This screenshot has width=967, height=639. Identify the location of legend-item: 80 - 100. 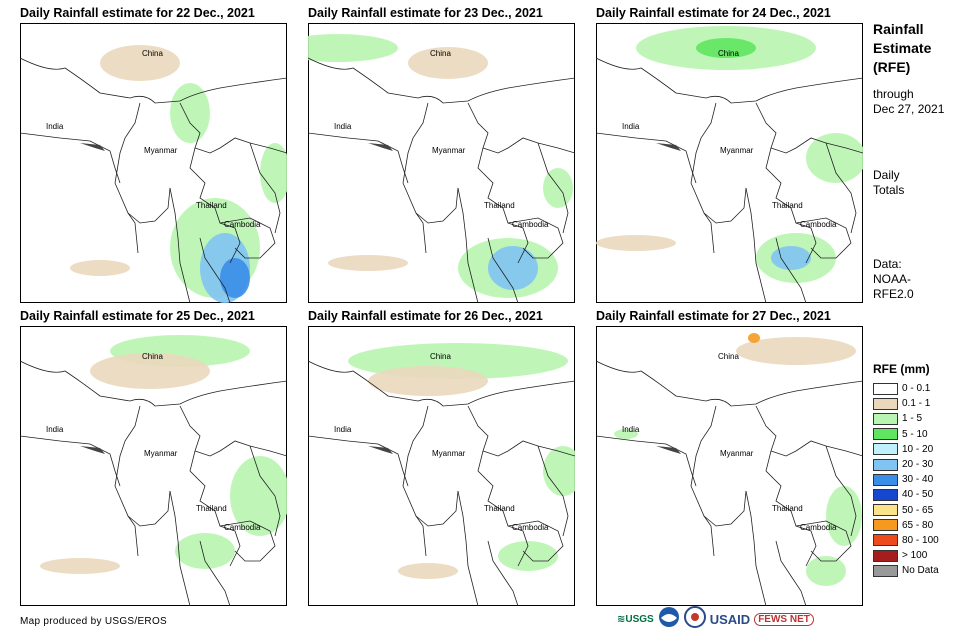
(906, 540).